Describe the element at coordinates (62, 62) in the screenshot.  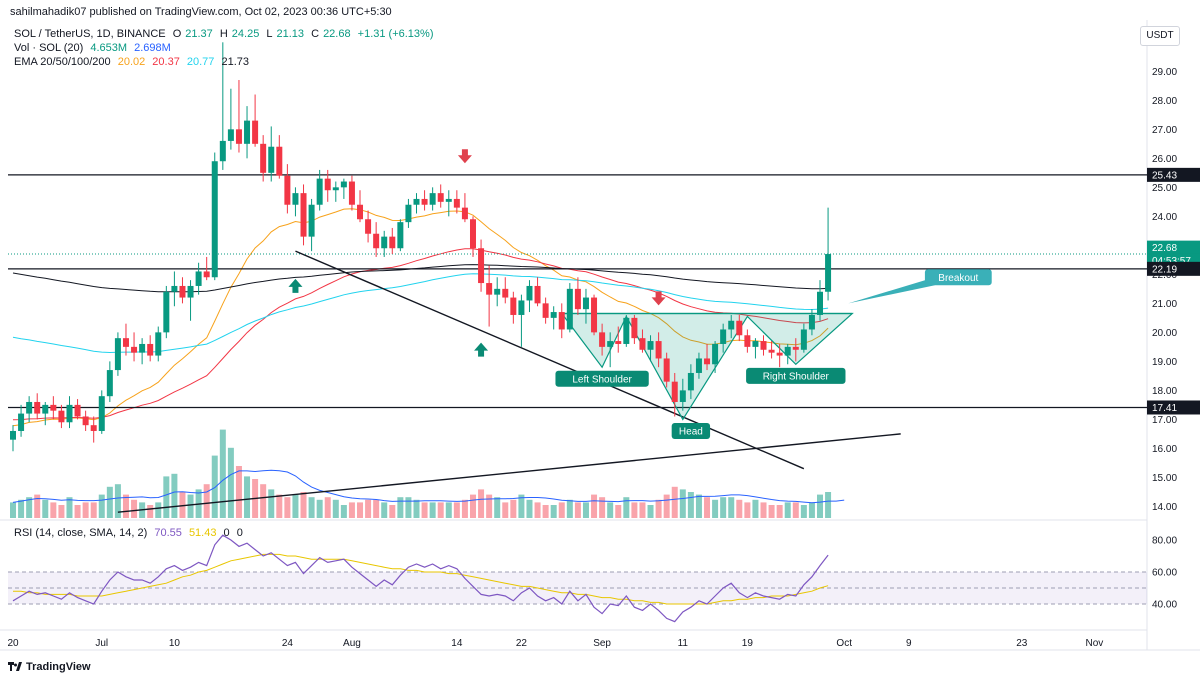
I see `ema-label: EMA 20/50/100/200` at that location.